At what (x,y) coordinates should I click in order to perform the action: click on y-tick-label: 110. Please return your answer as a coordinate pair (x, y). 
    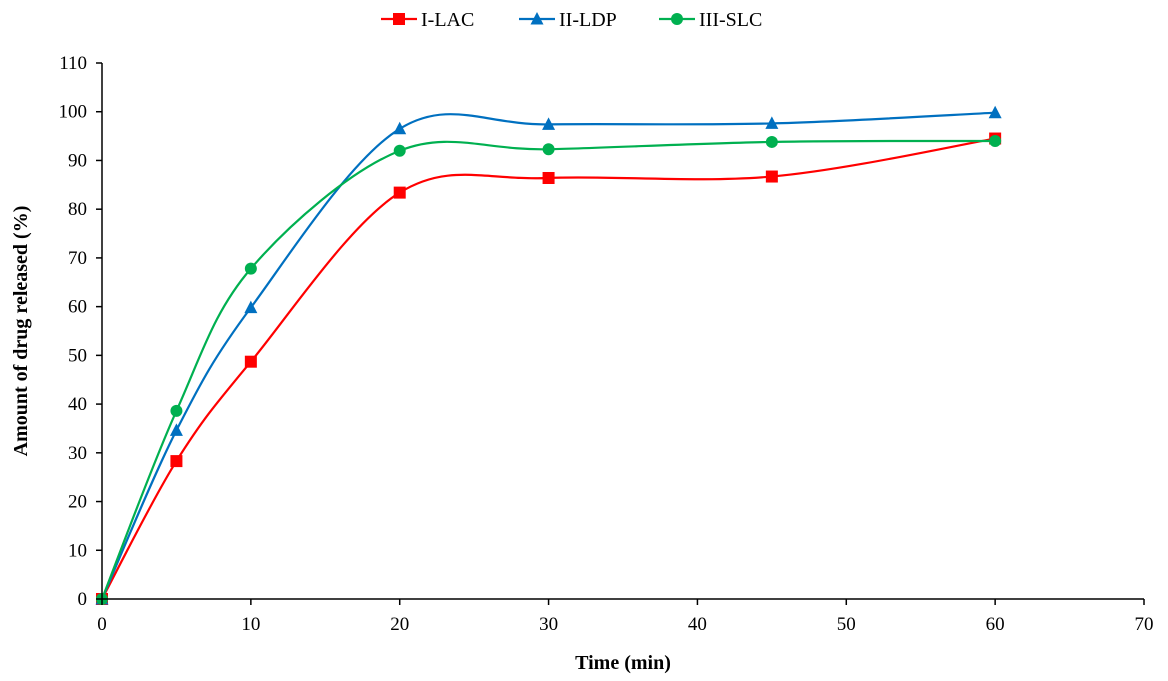
    Looking at the image, I should click on (73, 63).